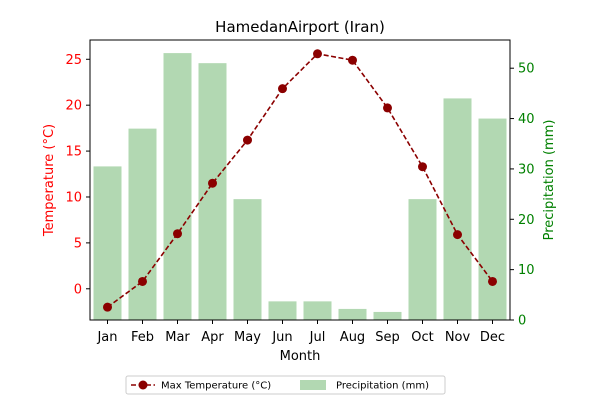  I want to click on left-y-axis: 0 5 10 15 20 25, so click(77, 175).